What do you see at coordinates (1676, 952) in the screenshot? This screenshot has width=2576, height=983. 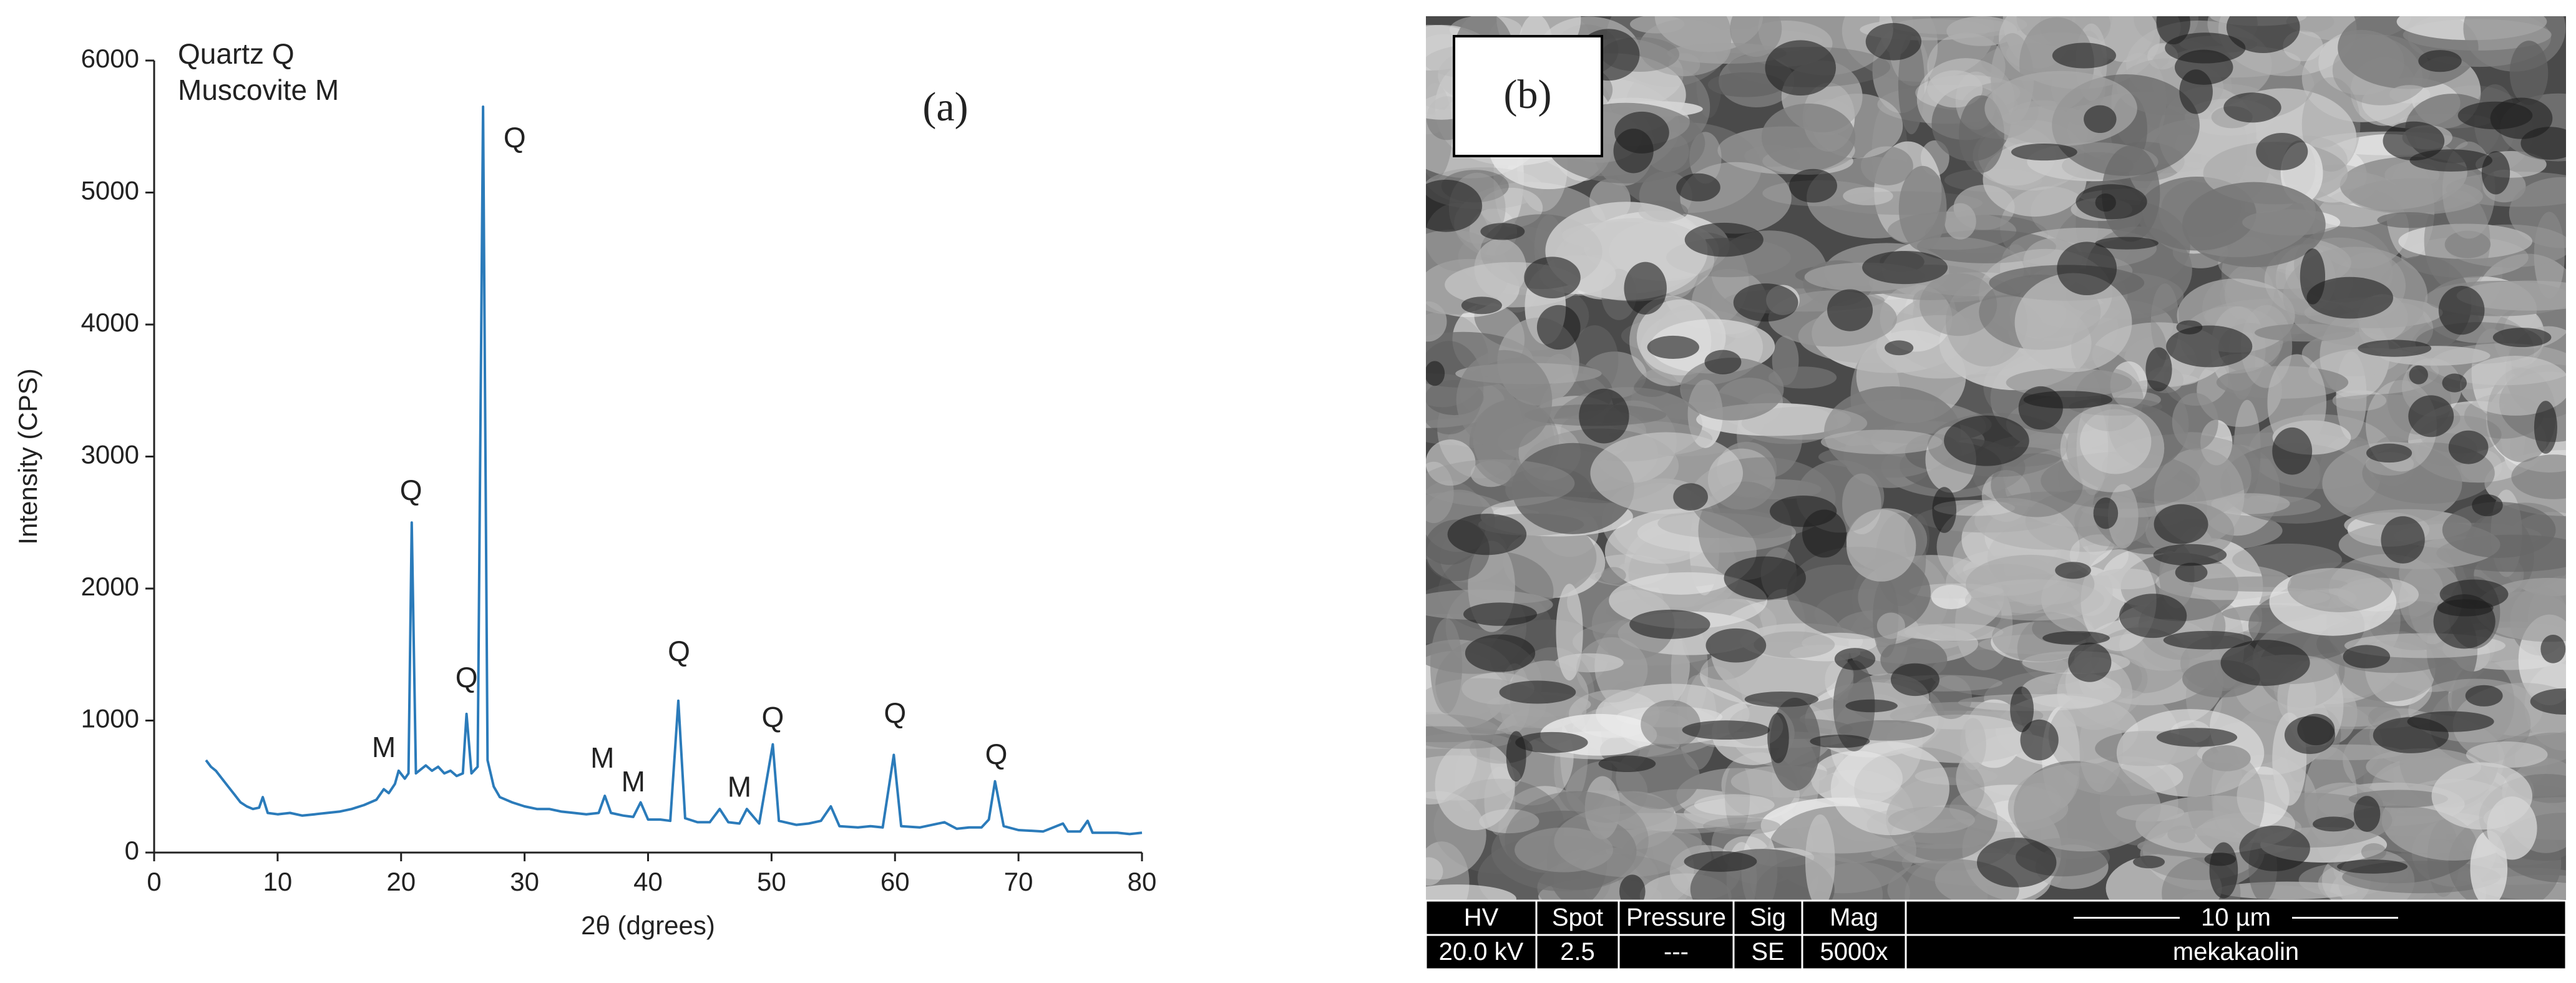 I see `info-value: ---` at bounding box center [1676, 952].